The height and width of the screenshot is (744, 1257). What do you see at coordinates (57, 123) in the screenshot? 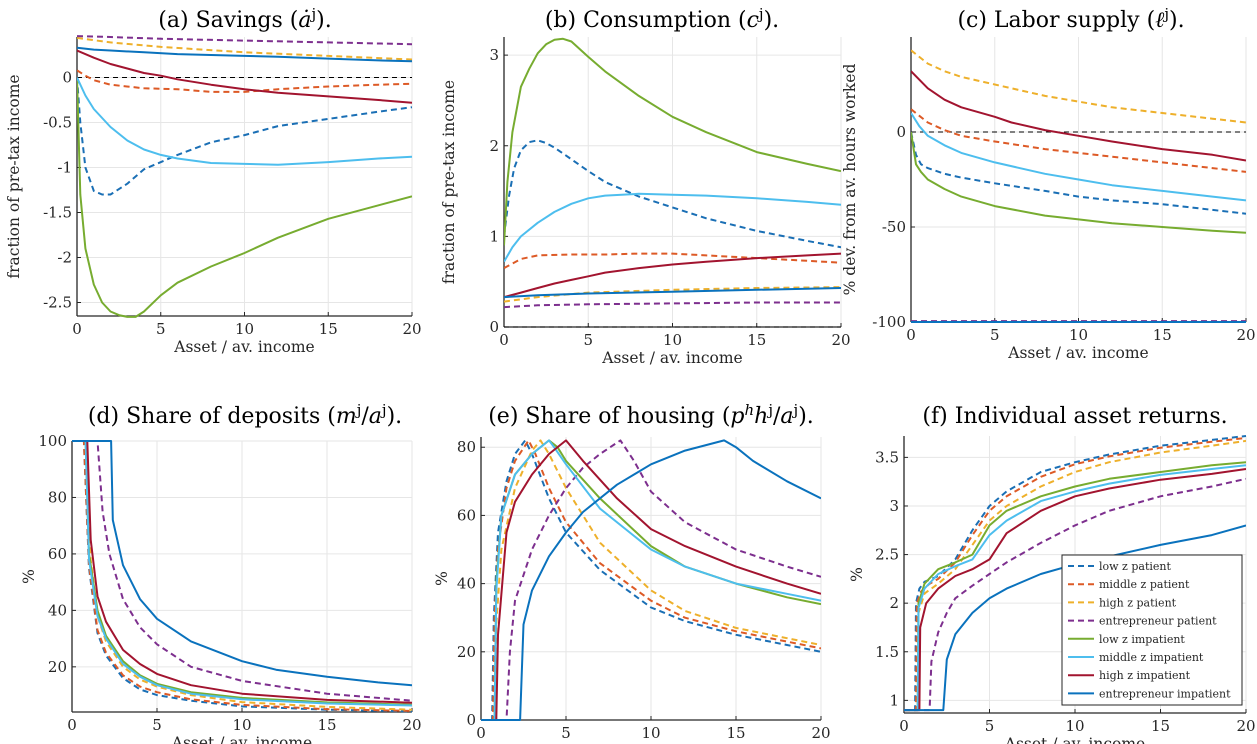
I see `y-tick-label: -0.5` at bounding box center [57, 123].